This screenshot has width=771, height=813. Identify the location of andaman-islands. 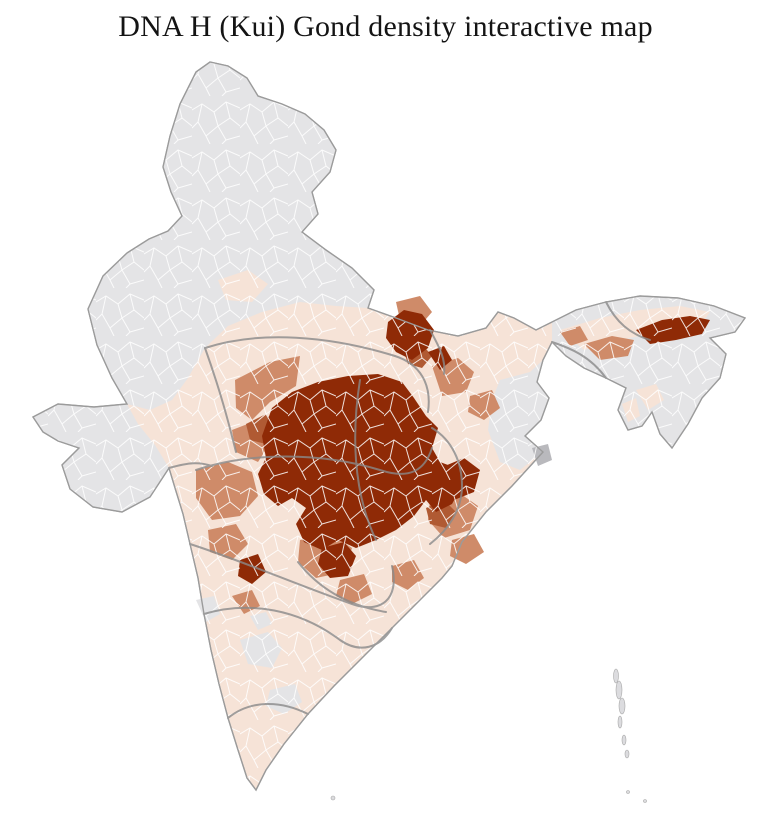
(621, 713).